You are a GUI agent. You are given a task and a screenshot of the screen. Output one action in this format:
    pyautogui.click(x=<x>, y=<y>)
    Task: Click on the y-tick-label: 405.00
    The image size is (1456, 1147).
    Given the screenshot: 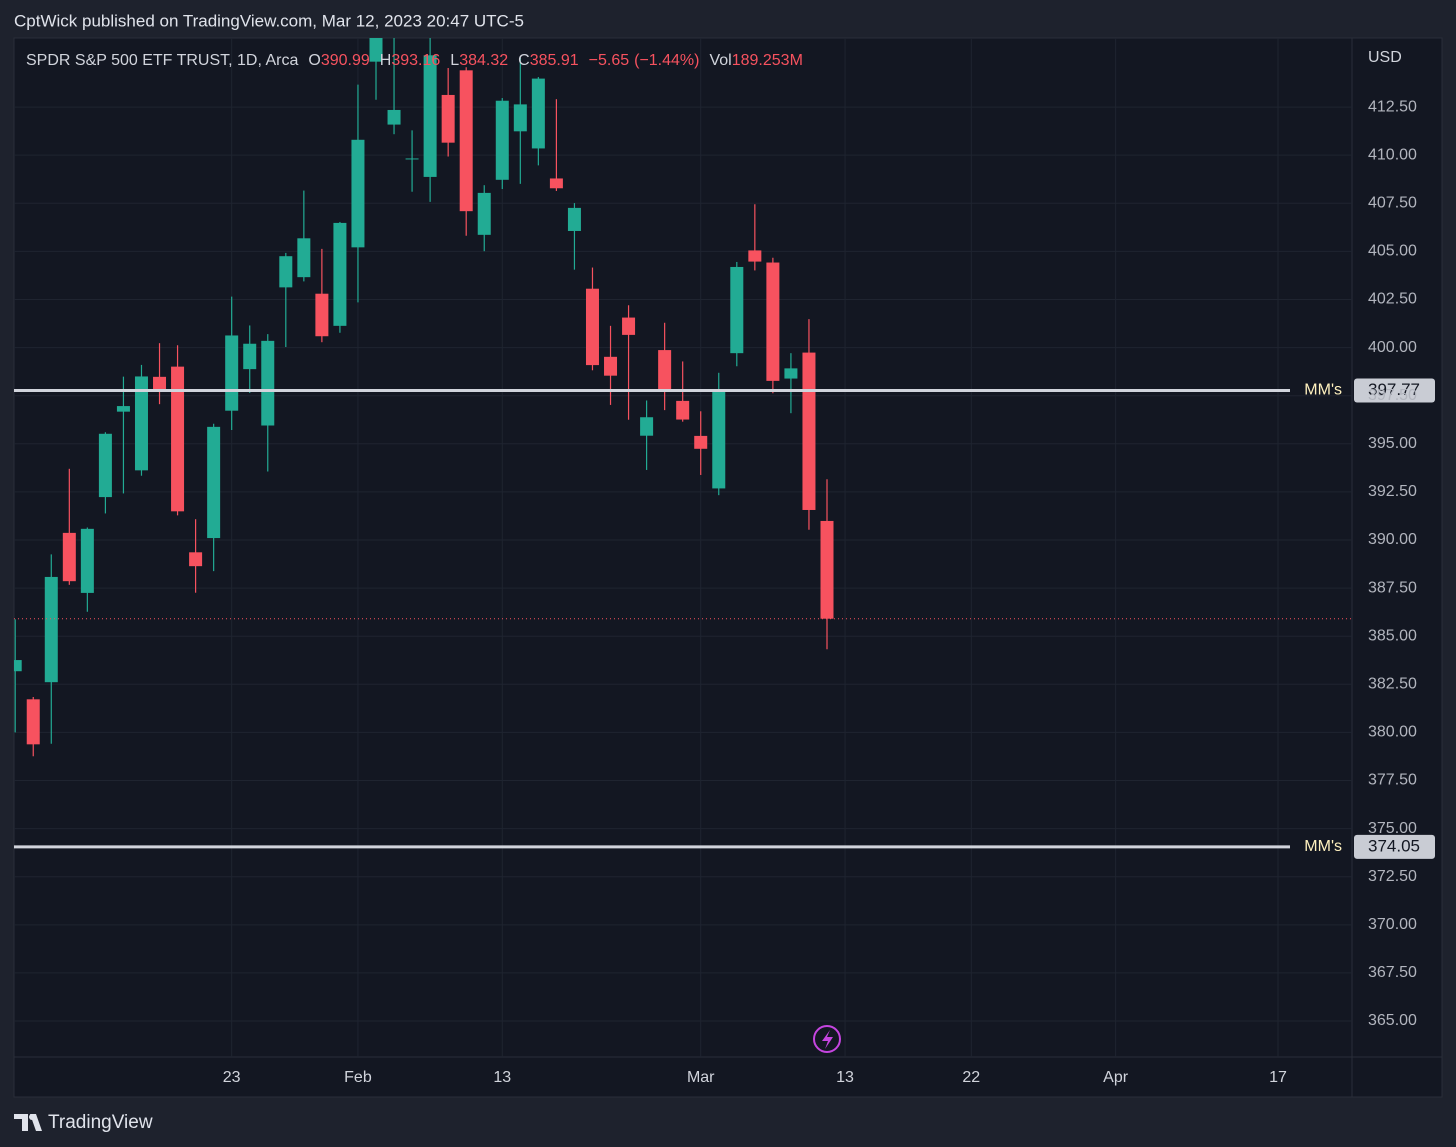 What is the action you would take?
    pyautogui.click(x=1392, y=251)
    